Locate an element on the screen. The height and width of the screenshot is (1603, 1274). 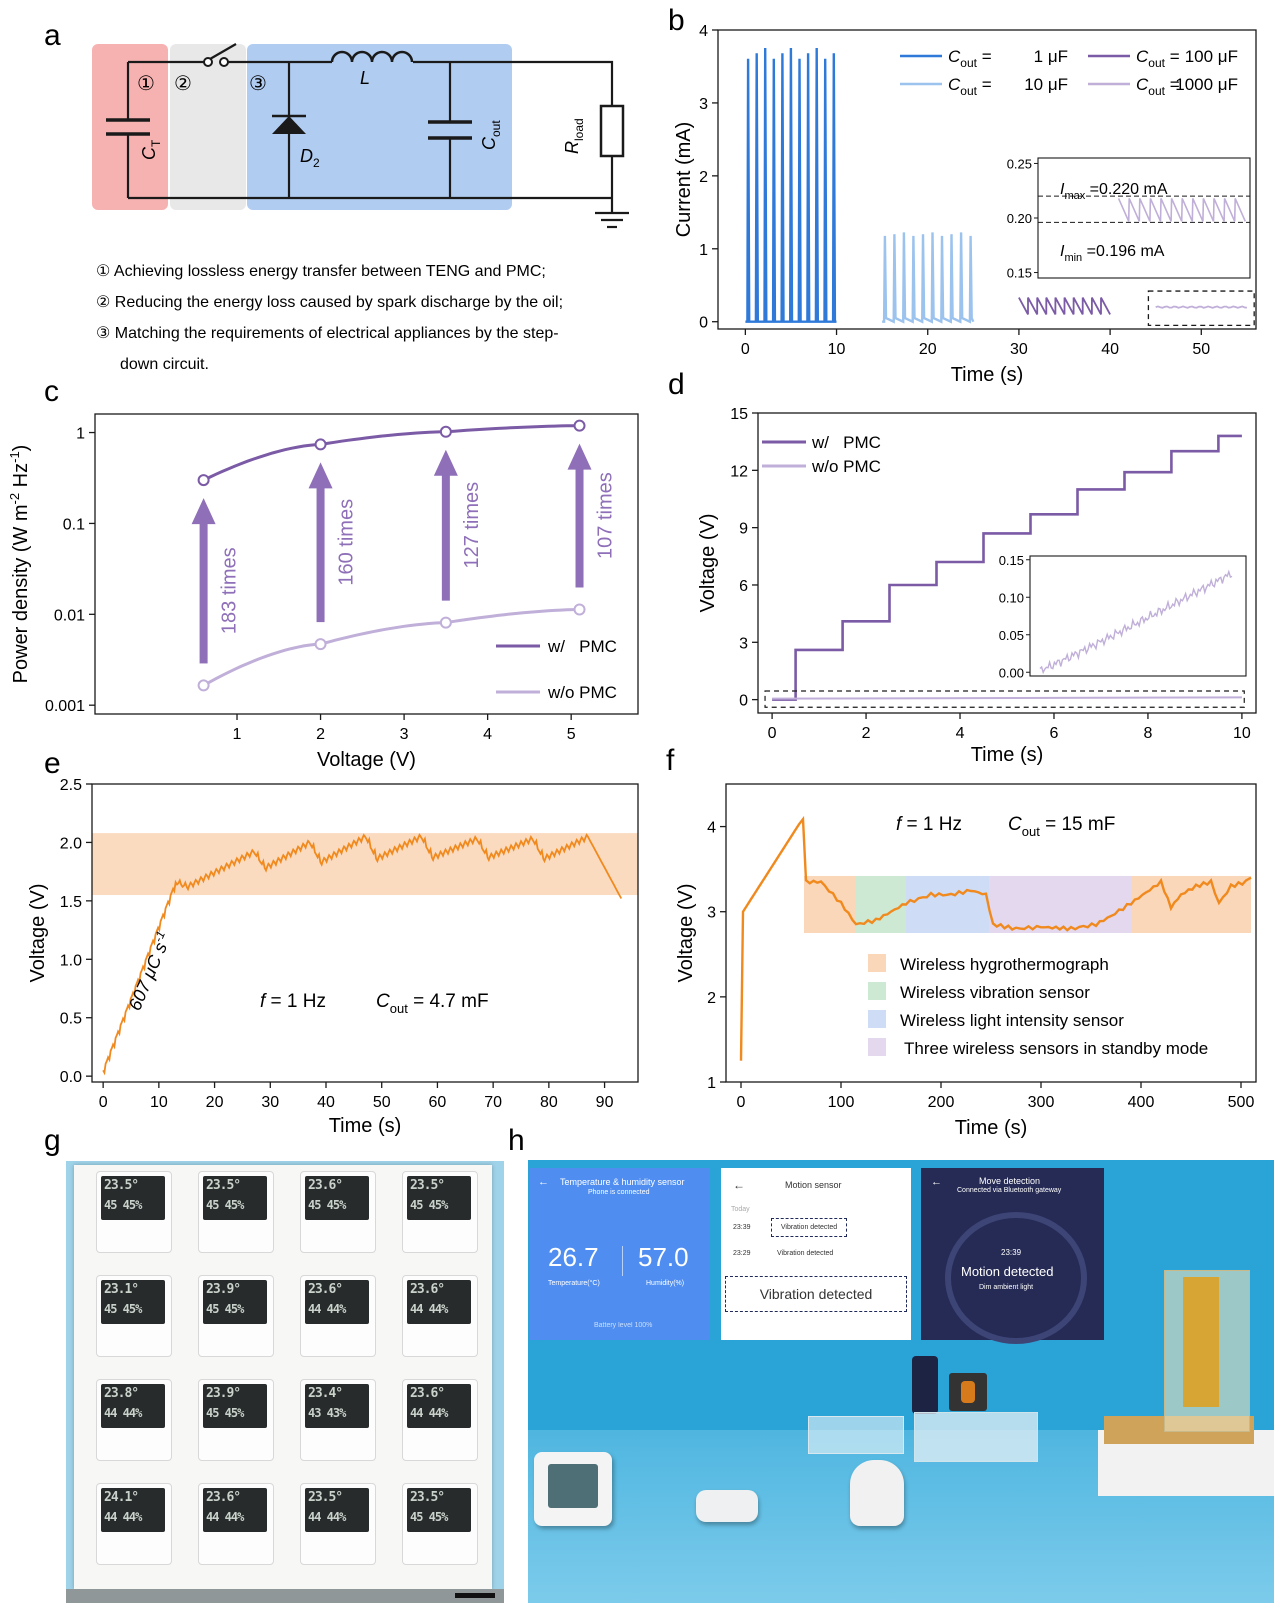
chart-d-xlabel: Time (s) is located at coordinates (1007, 755).